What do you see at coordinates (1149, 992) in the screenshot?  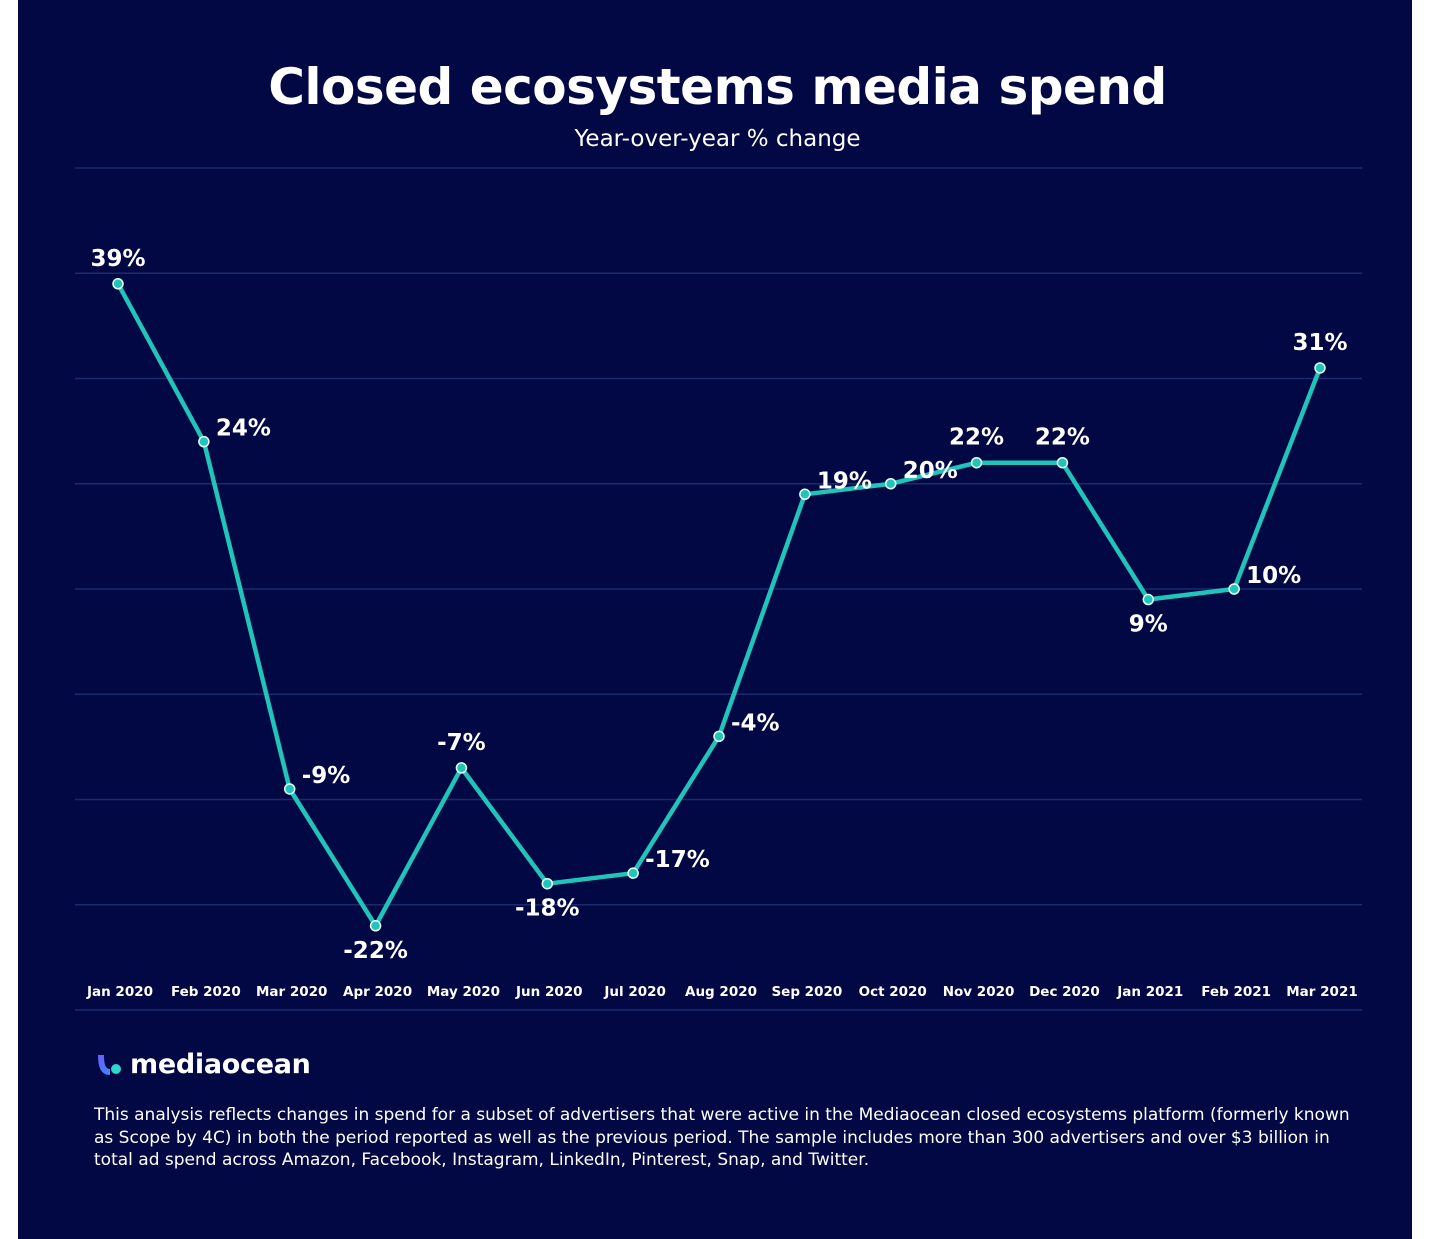 I see `x-tick-label: Jan 2021` at bounding box center [1149, 992].